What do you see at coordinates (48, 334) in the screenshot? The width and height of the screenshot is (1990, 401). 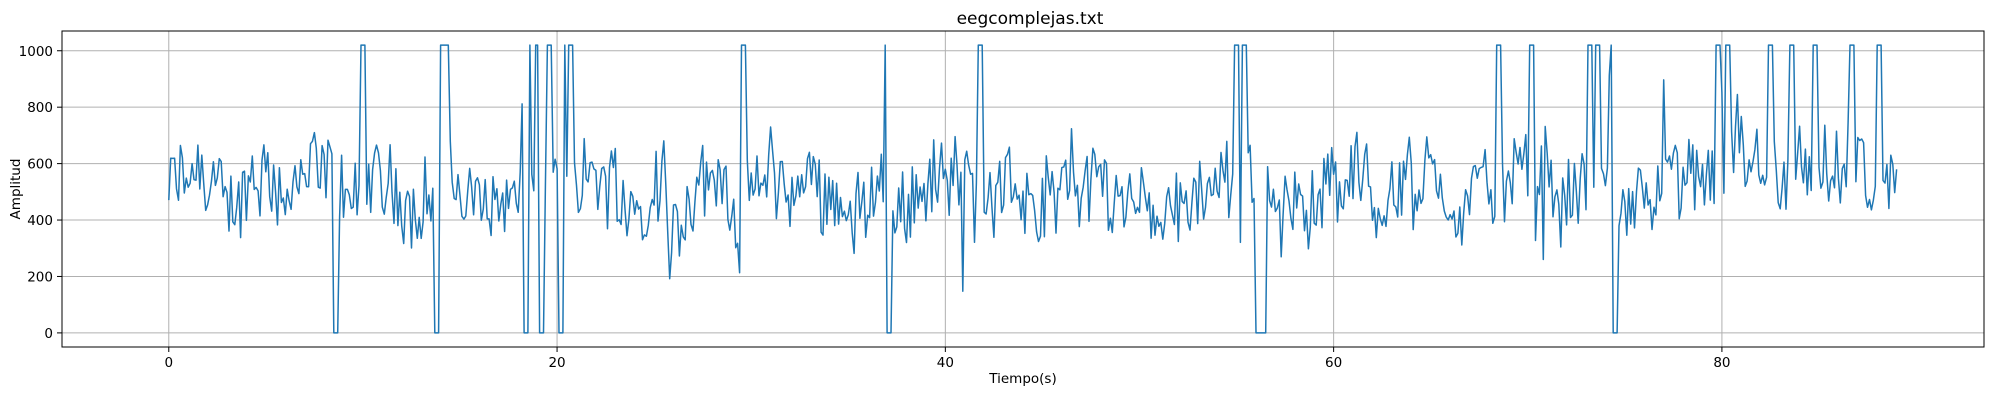 I see `y-tick-label: 0` at bounding box center [48, 334].